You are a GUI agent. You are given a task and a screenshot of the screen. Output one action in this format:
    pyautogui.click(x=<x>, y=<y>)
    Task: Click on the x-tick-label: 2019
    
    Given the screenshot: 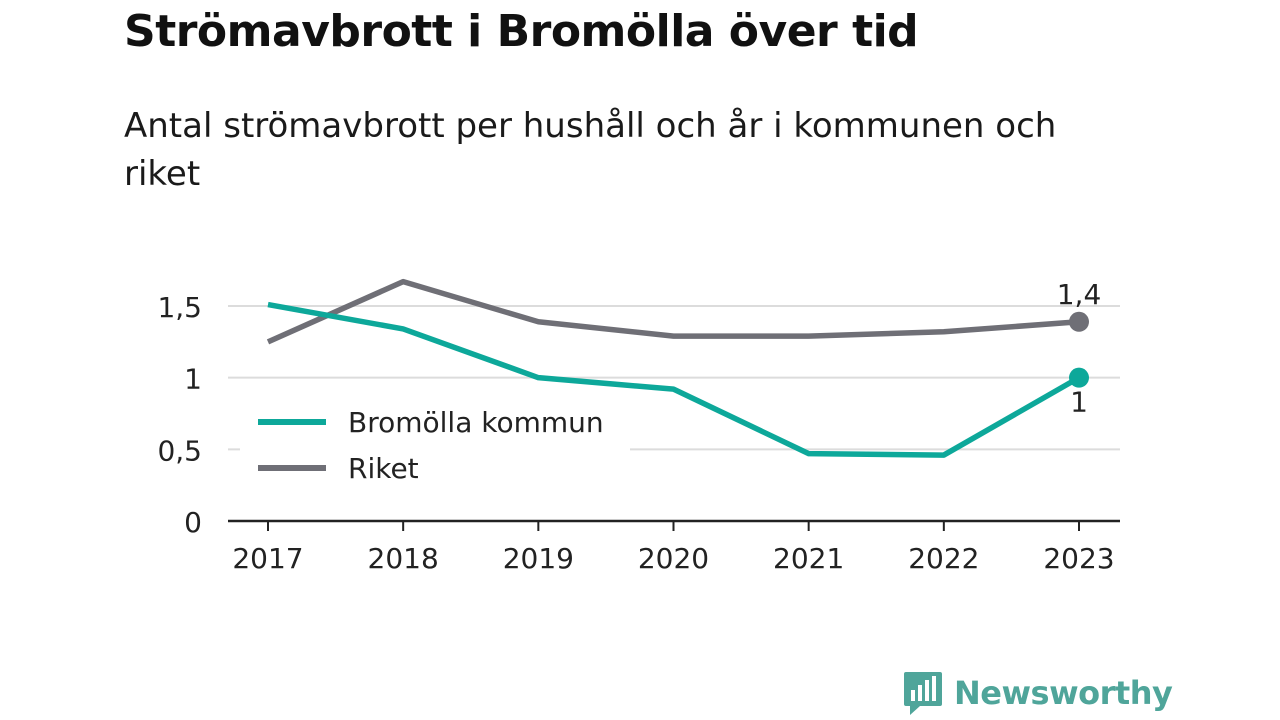 What is the action you would take?
    pyautogui.click(x=538, y=558)
    